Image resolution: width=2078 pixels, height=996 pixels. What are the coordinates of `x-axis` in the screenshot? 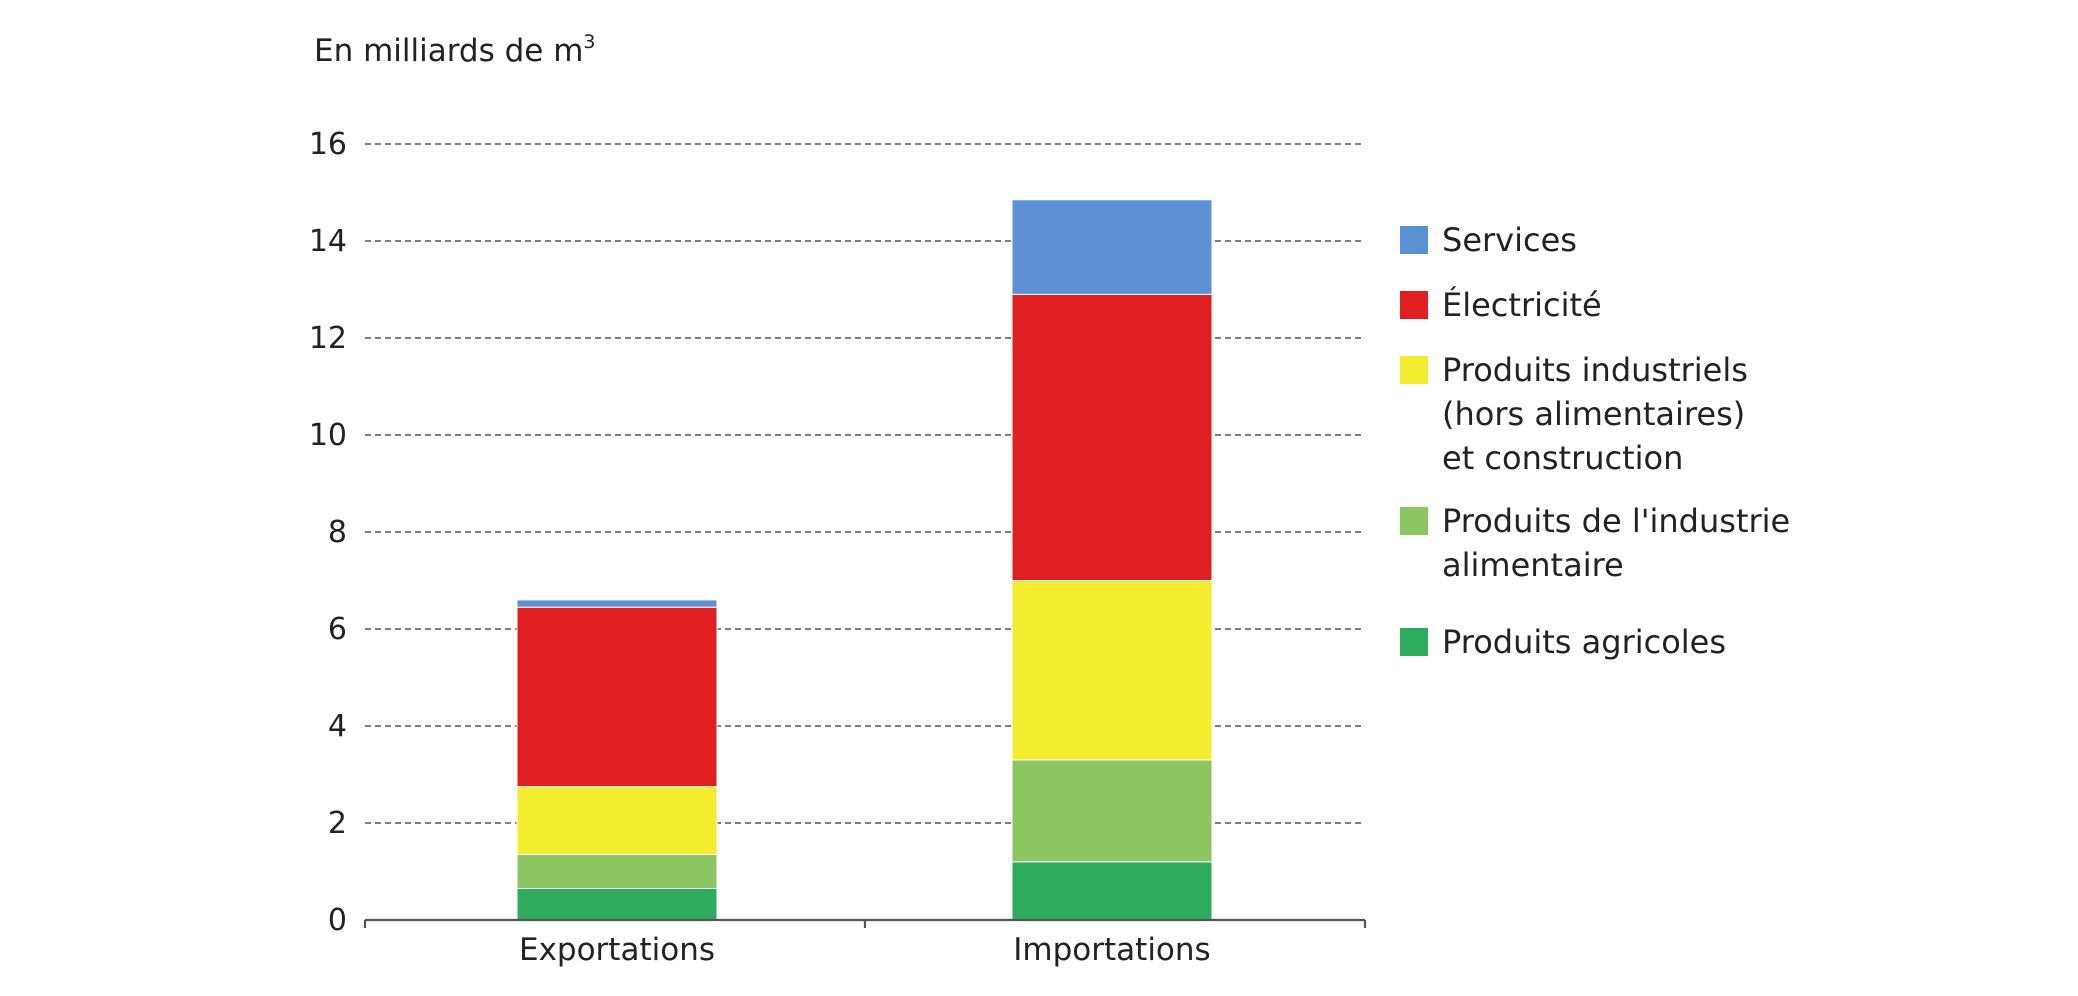 It's located at (865, 923).